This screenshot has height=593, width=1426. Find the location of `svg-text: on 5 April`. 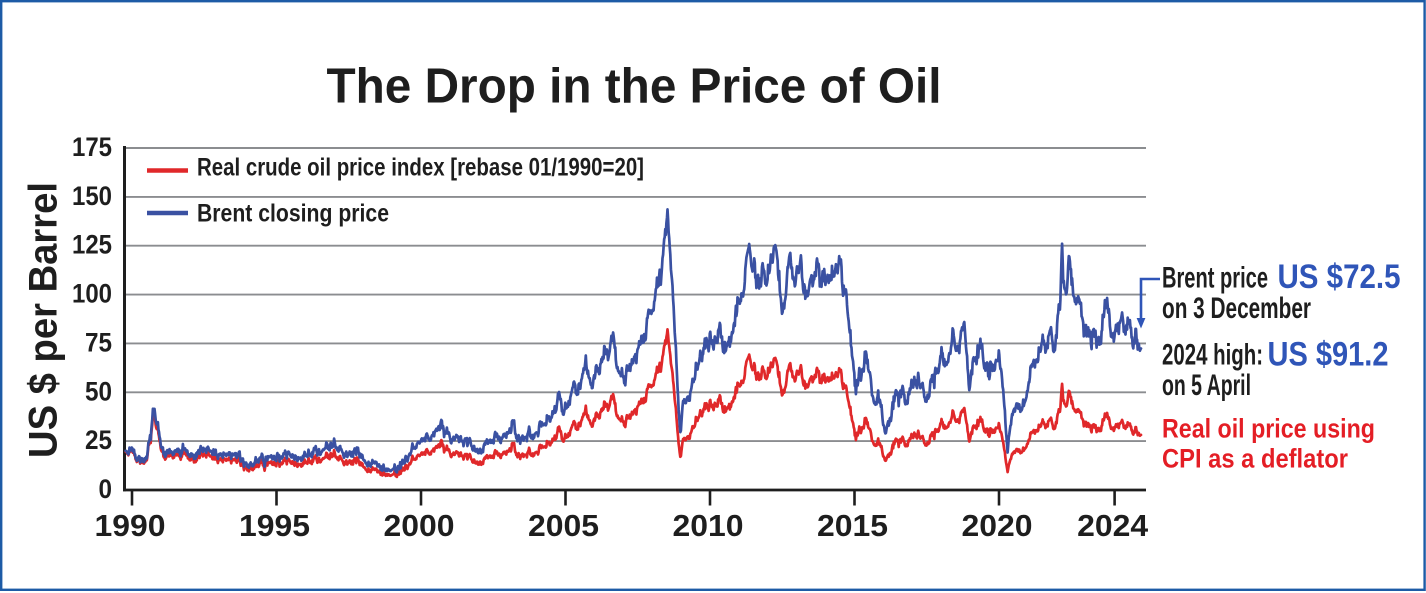

svg-text: on 5 April is located at coordinates (1206, 385).